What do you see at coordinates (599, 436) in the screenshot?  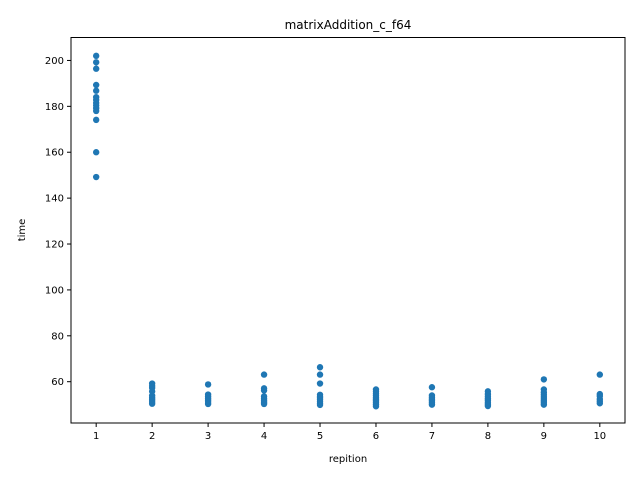 I see `x-tick-label: 10` at bounding box center [599, 436].